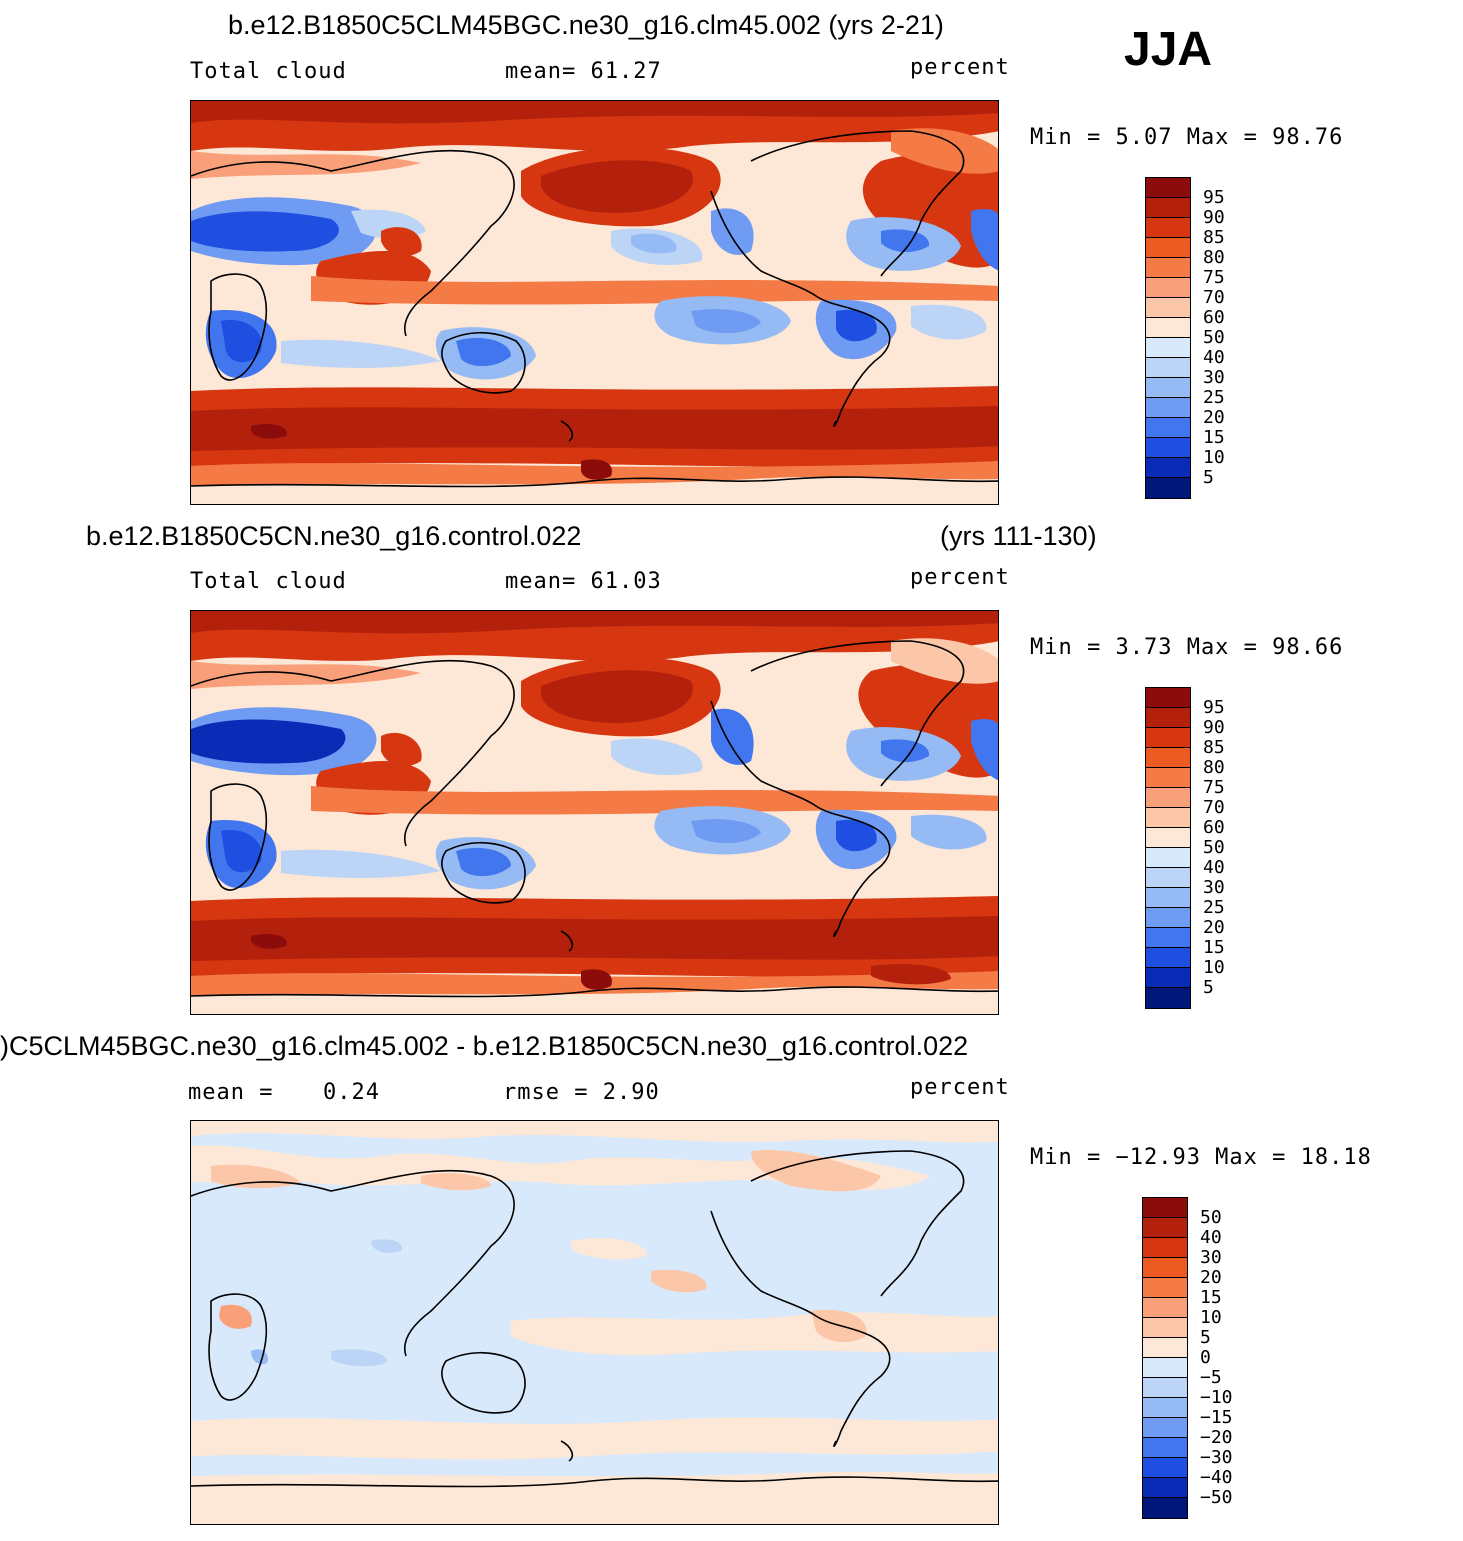 This screenshot has width=1463, height=1541. I want to click on panel1-colorbar-label: 50, so click(1214, 337).